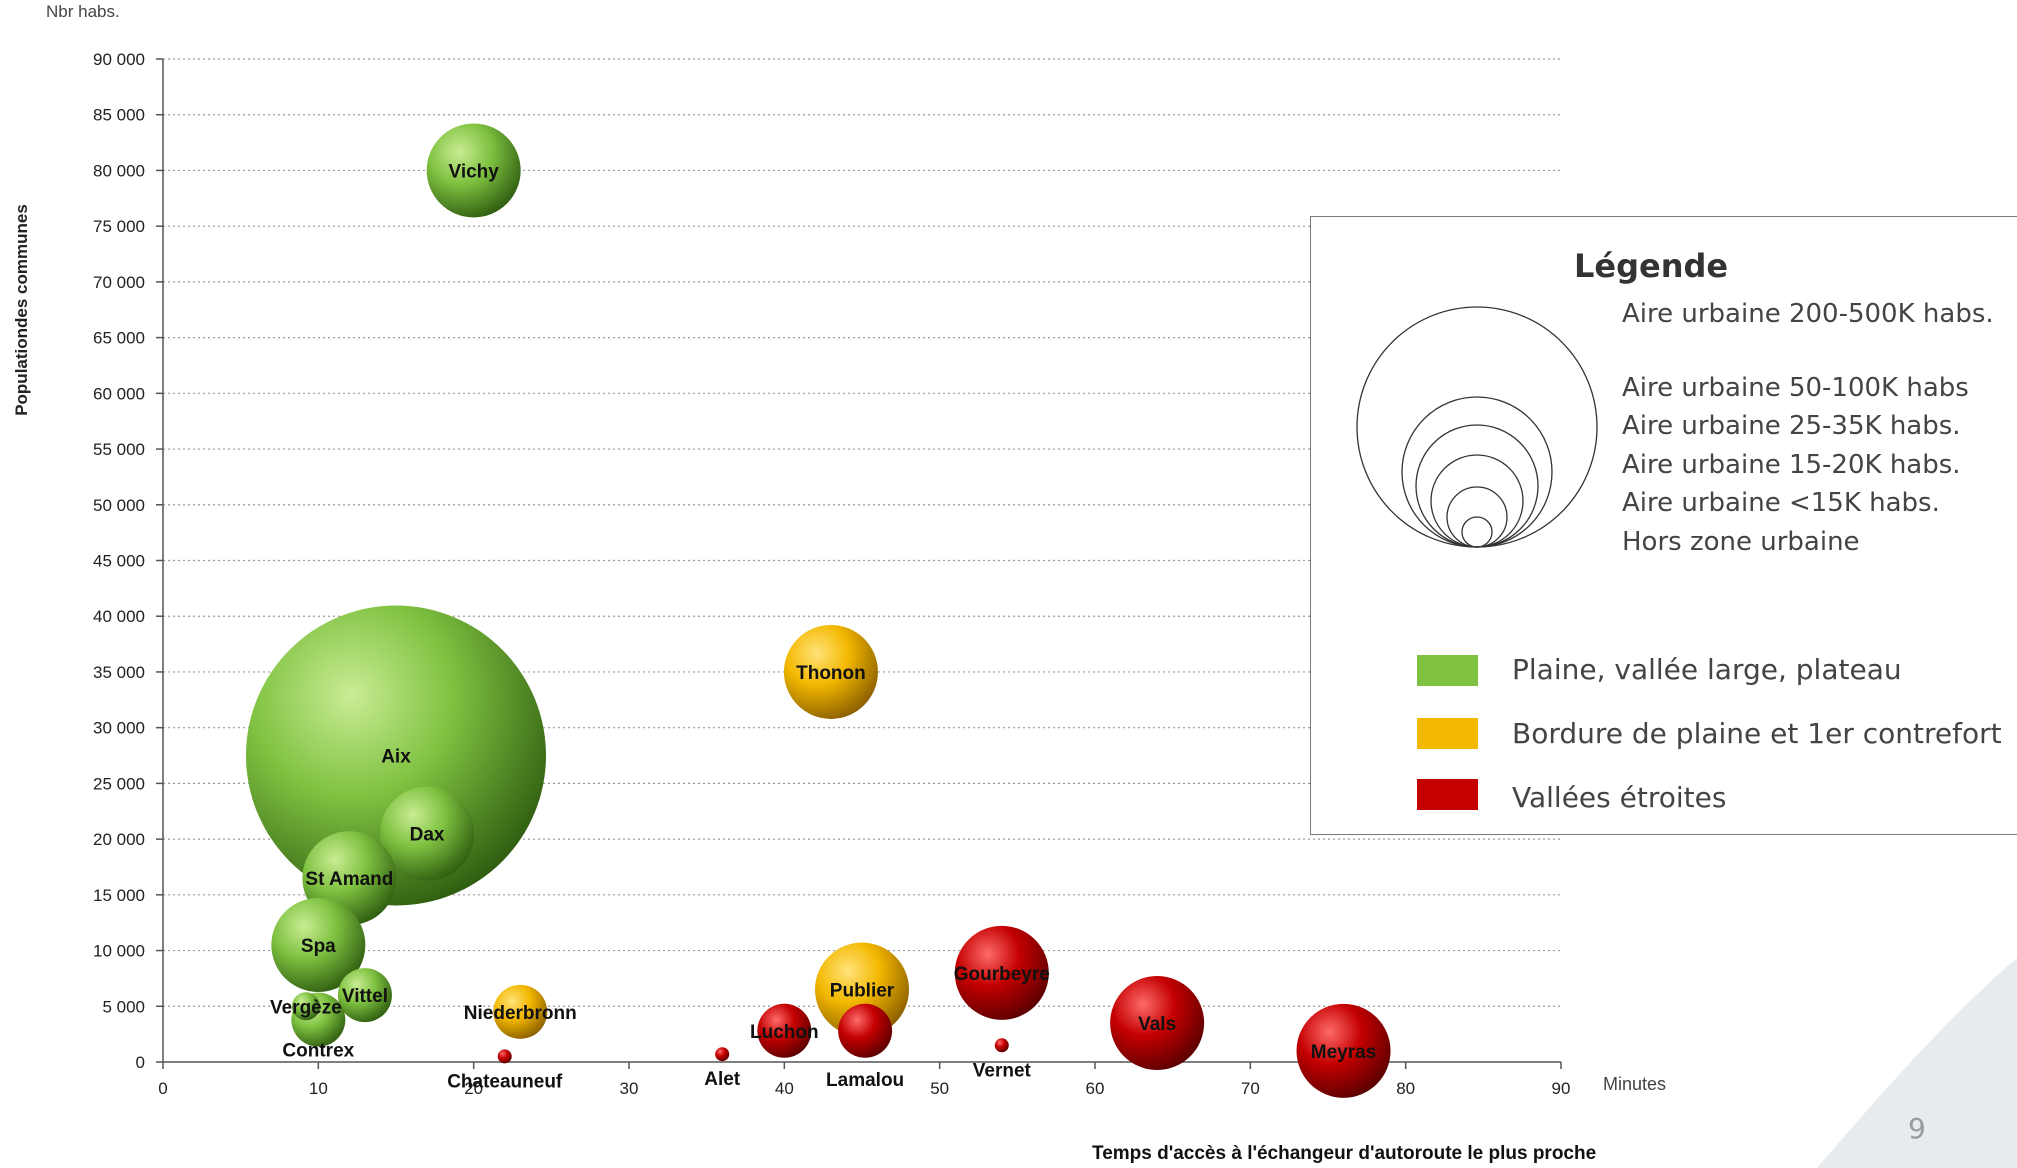 This screenshot has height=1168, width=2017. I want to click on bubble-verg-ze, so click(305, 1006).